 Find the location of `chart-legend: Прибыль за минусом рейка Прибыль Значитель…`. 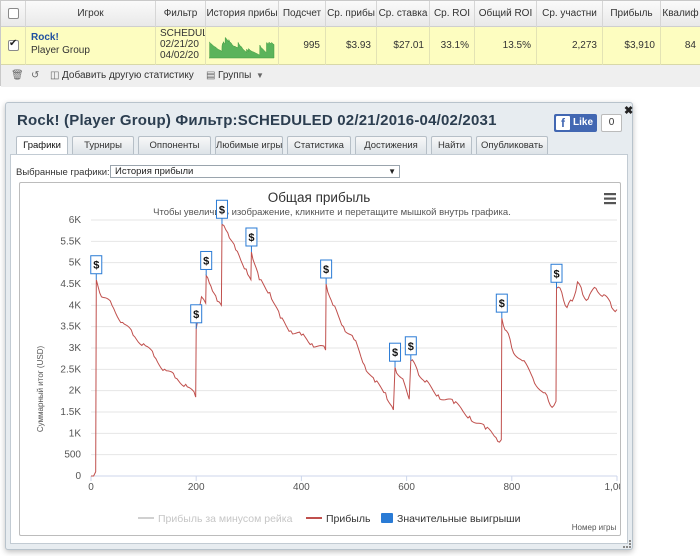

chart-legend: Прибыль за минусом рейка Прибыль Значитель… is located at coordinates (329, 519).